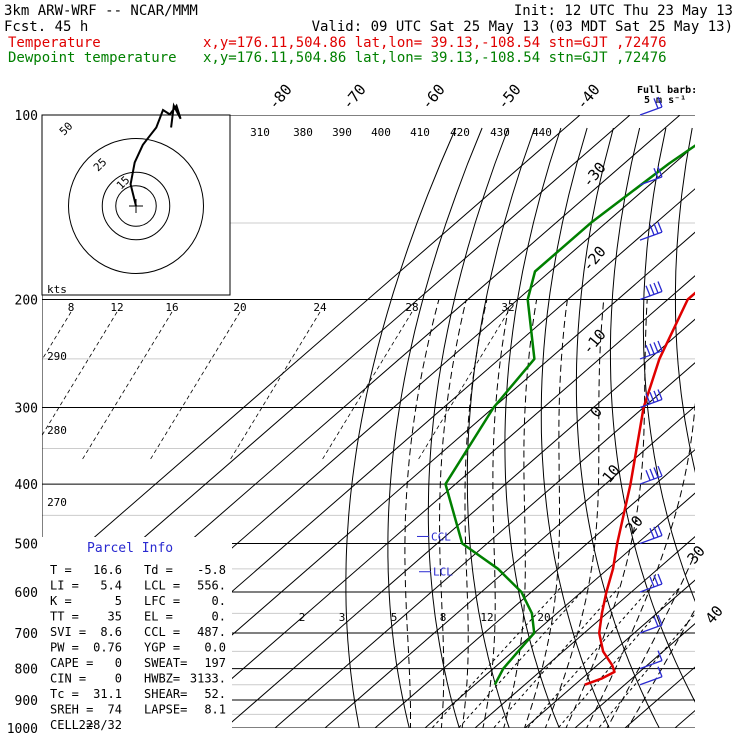 The image size is (740, 740). I want to click on parcel-param-name: SVI =, so click(68, 632).